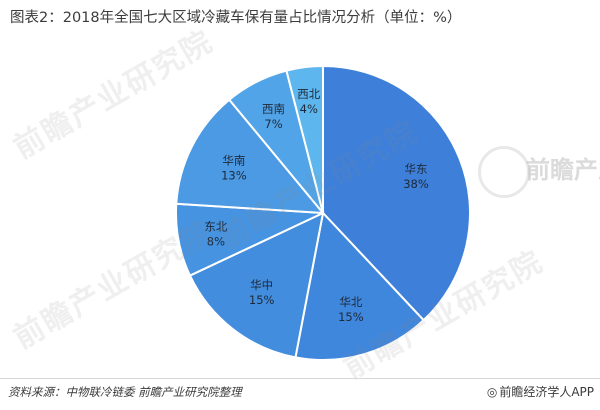 Image resolution: width=600 pixels, height=410 pixels. What do you see at coordinates (492, 392) in the screenshot?
I see `brand-logo-icon: ◎` at bounding box center [492, 392].